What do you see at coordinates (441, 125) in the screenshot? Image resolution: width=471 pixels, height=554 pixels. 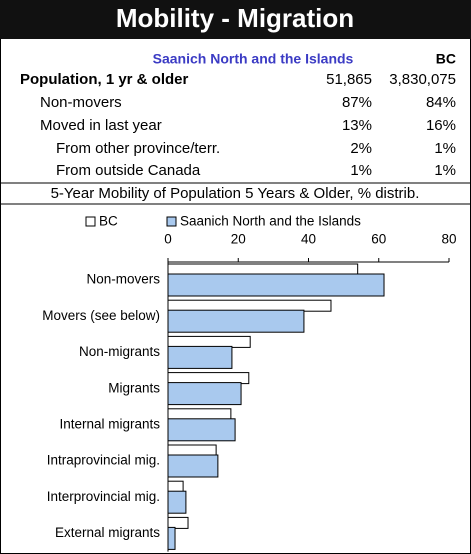 I see `cell: 16%` at bounding box center [441, 125].